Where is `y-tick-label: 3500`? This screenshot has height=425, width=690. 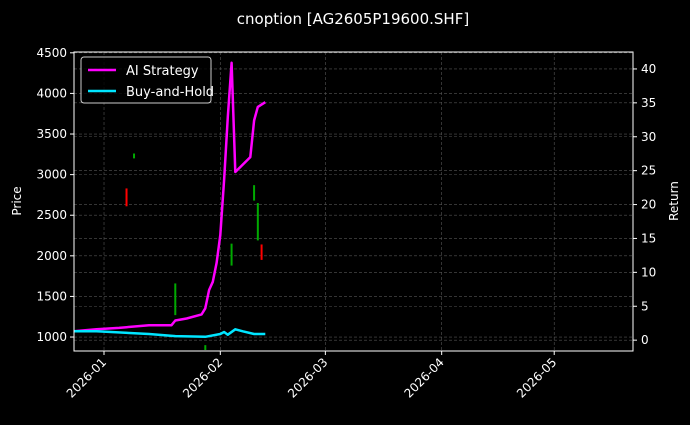 y-tick-label: 3500 is located at coordinates (51, 134).